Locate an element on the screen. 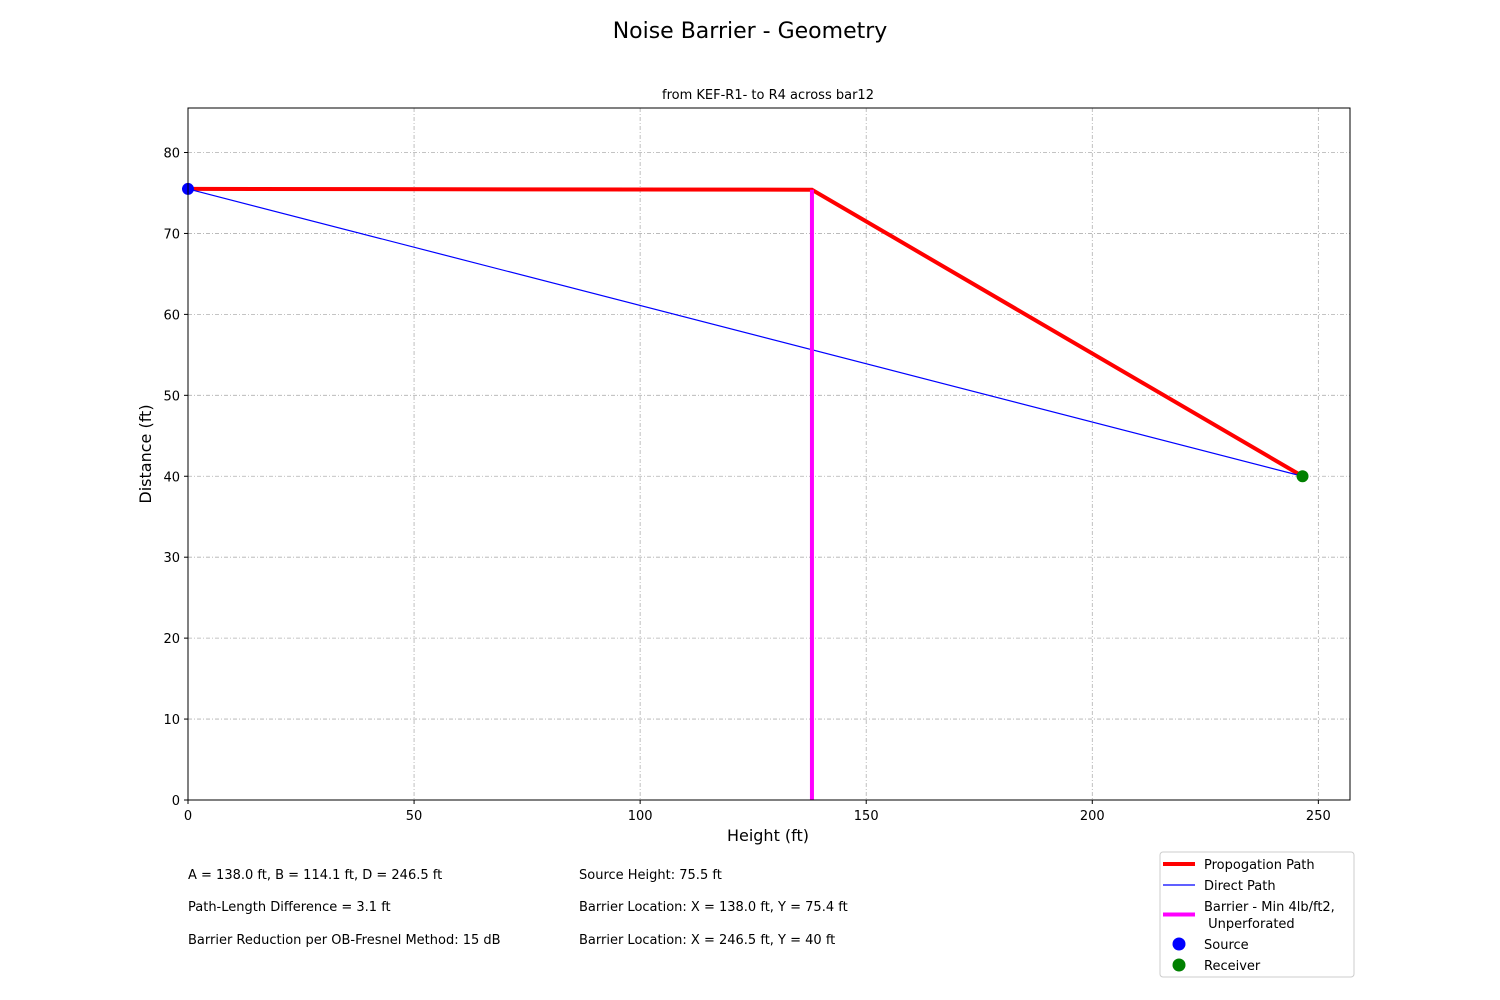 Image resolution: width=1500 pixels, height=1000 pixels. y-tick-label: 50 is located at coordinates (171, 396).